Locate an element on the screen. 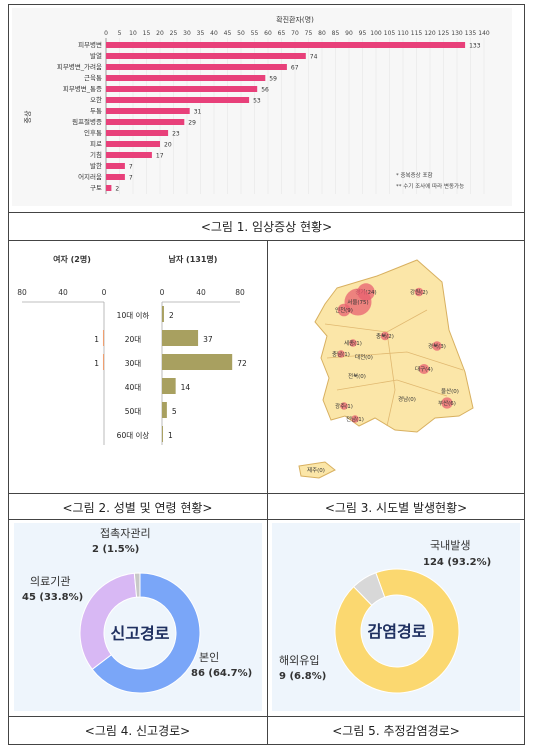 Image resolution: width=533 pixels, height=751 pixels. region-label: 강원(2) is located at coordinates (419, 292).